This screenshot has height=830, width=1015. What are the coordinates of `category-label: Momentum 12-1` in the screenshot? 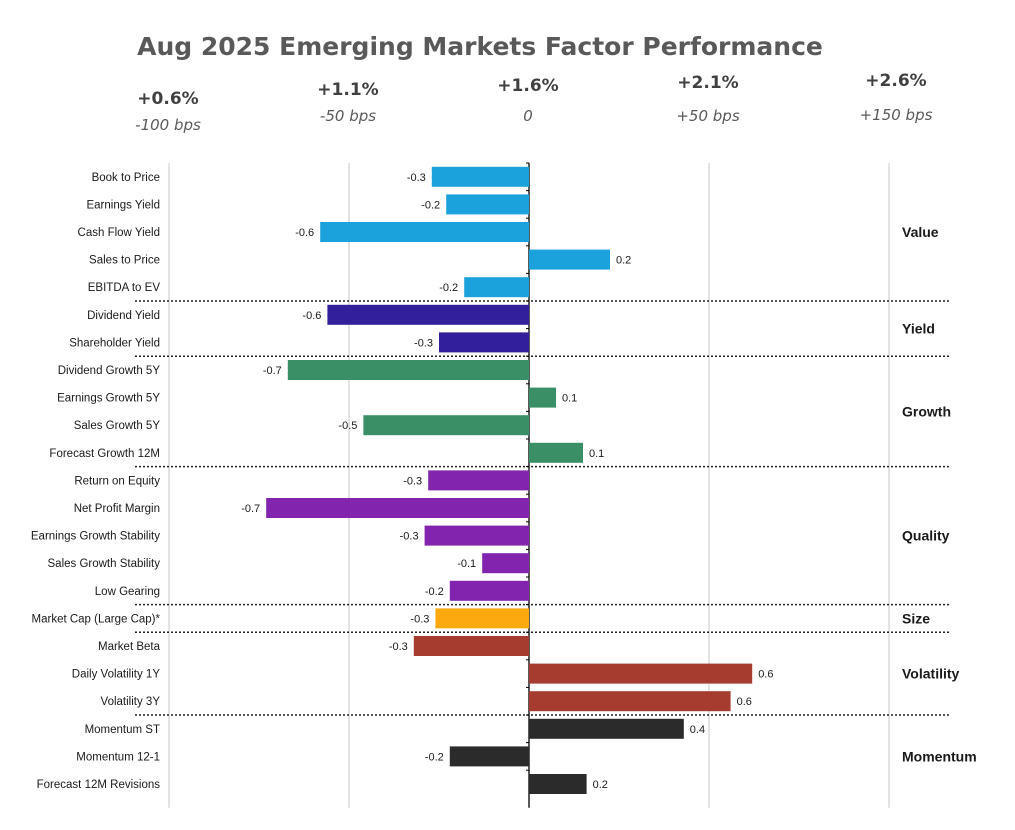 It's located at (118, 757).